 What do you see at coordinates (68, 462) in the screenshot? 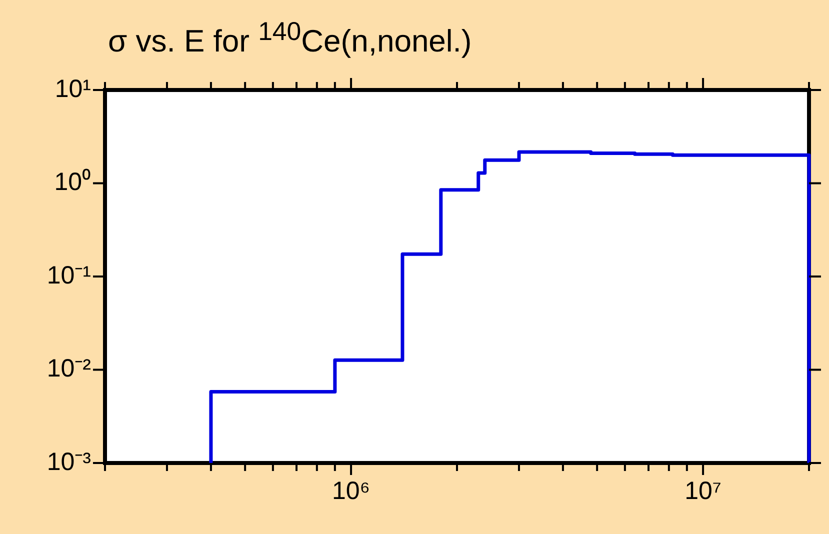
I see `y-tick-label: 10⁻³` at bounding box center [68, 462].